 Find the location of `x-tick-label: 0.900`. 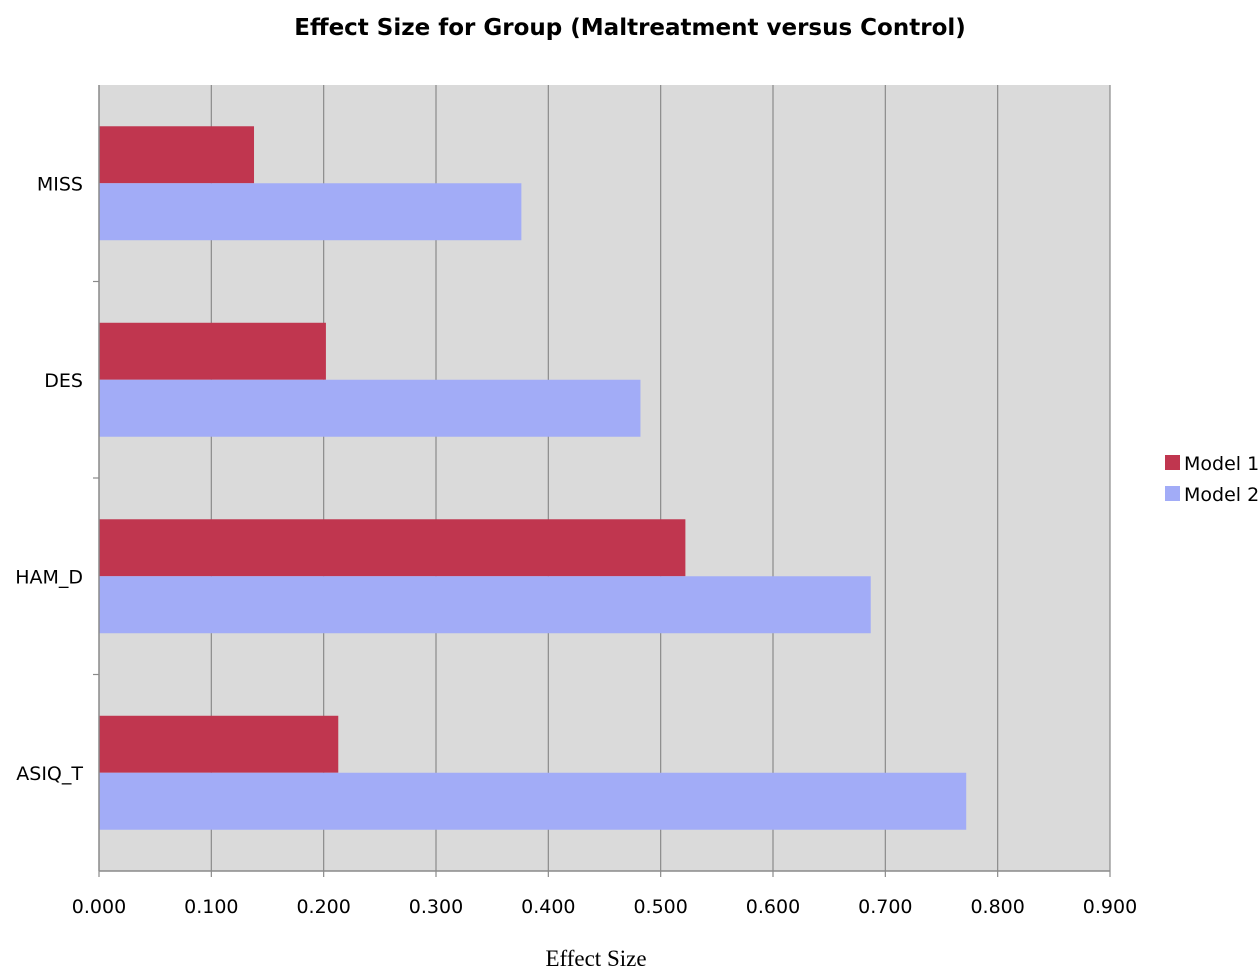

x-tick-label: 0.900 is located at coordinates (1110, 907).